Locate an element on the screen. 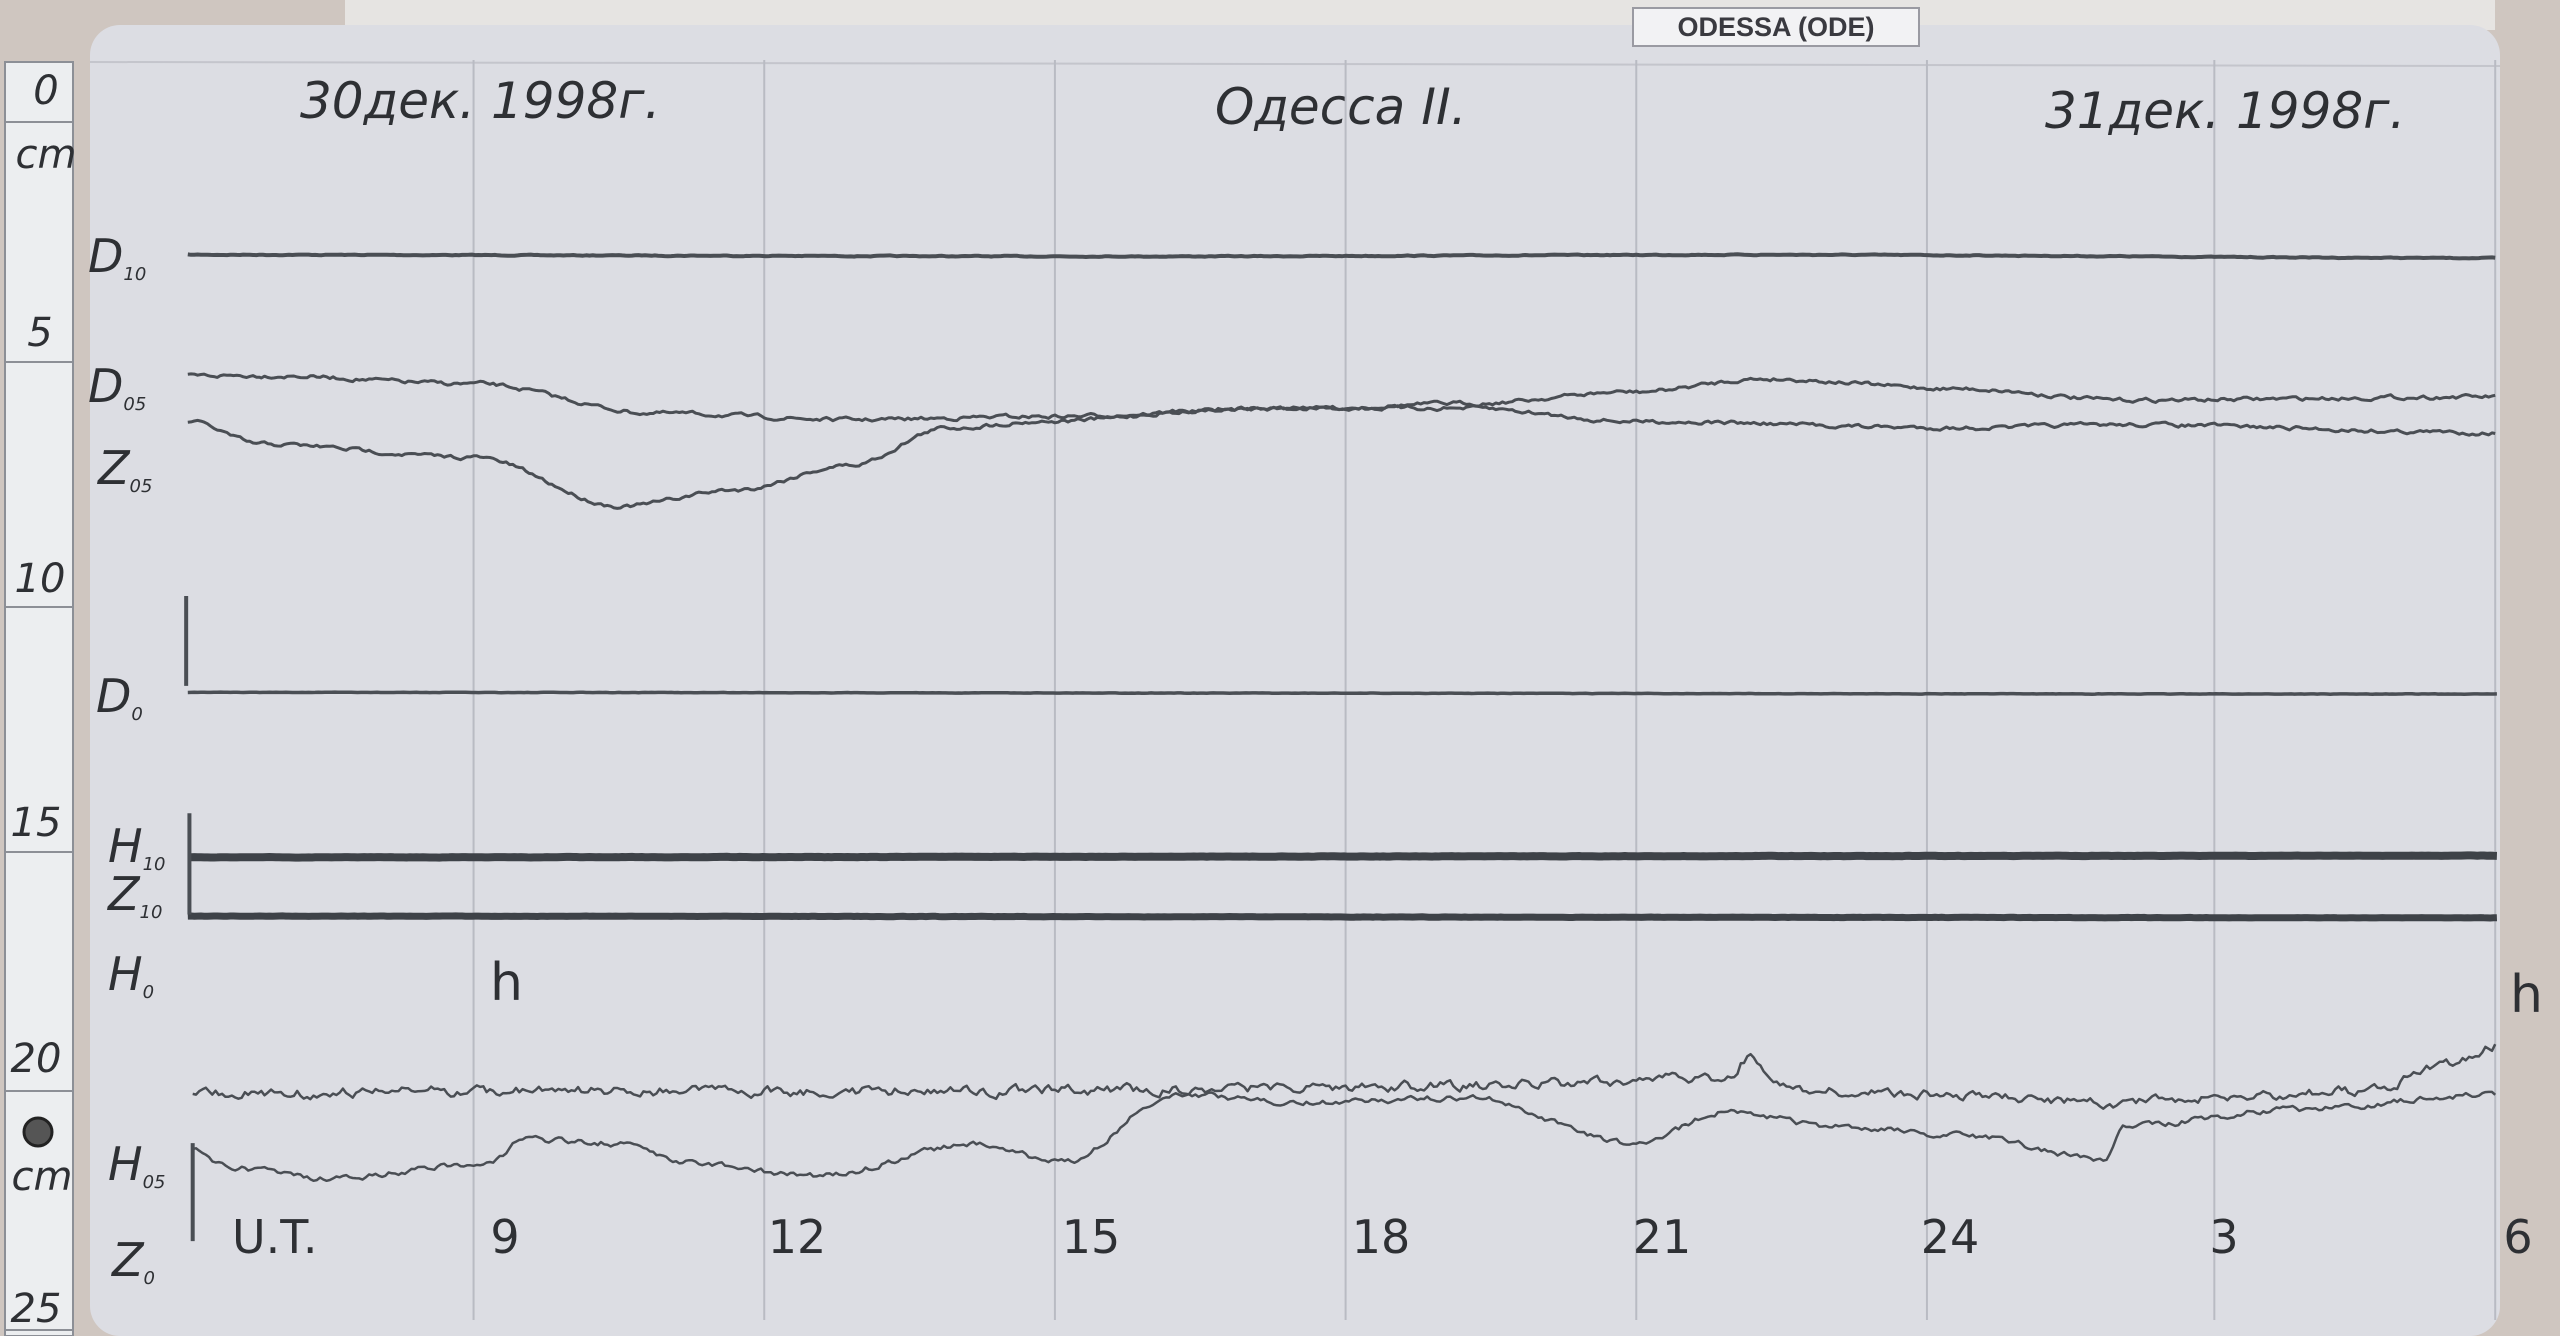 The width and height of the screenshot is (2560, 1336). trace-label: H0 is located at coordinates (131, 975).